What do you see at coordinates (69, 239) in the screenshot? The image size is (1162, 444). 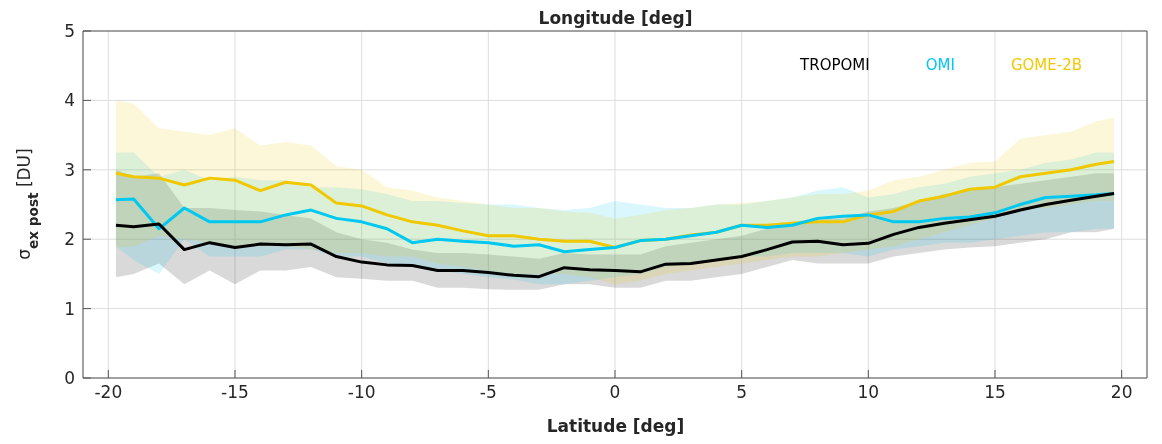 I see `y-tick-label: 2` at bounding box center [69, 239].